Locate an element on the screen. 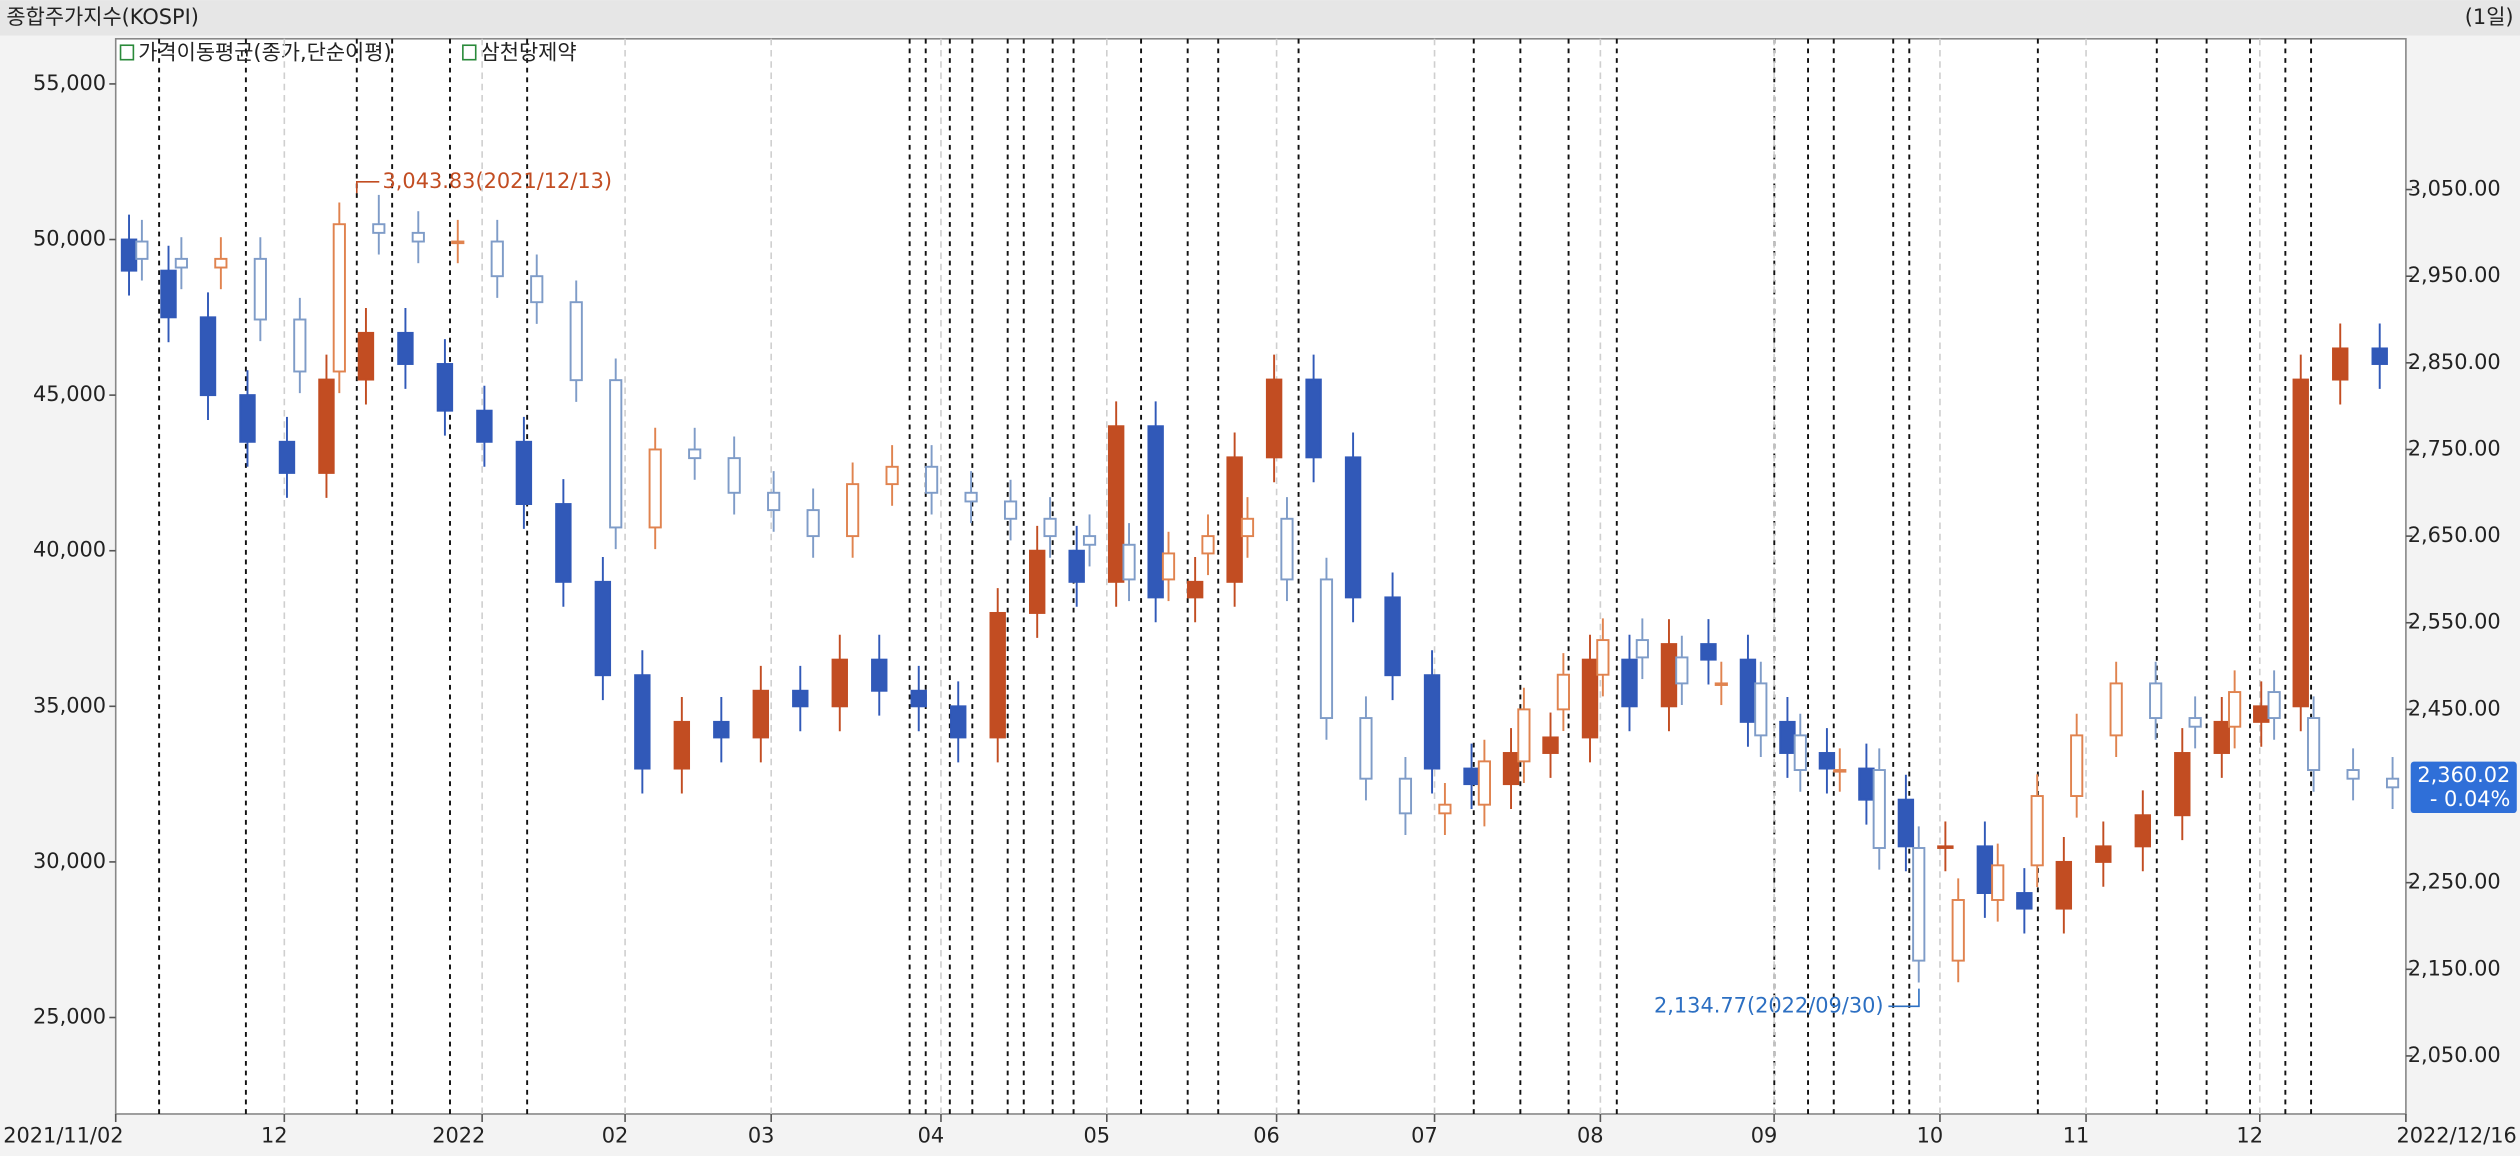 The width and height of the screenshot is (2520, 1156). annotation: 3,043.83(2021/12/13) is located at coordinates (498, 181).